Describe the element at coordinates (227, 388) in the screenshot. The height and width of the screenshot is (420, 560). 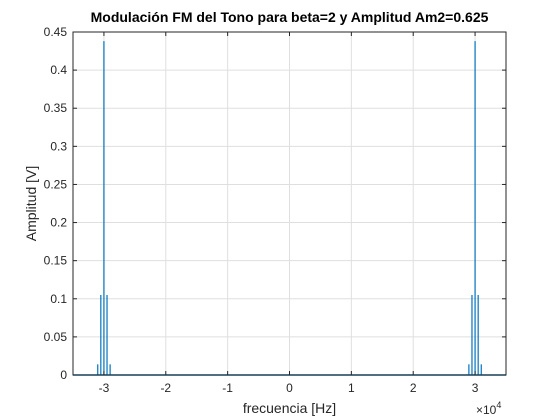
I see `x-tick-label: -1` at that location.